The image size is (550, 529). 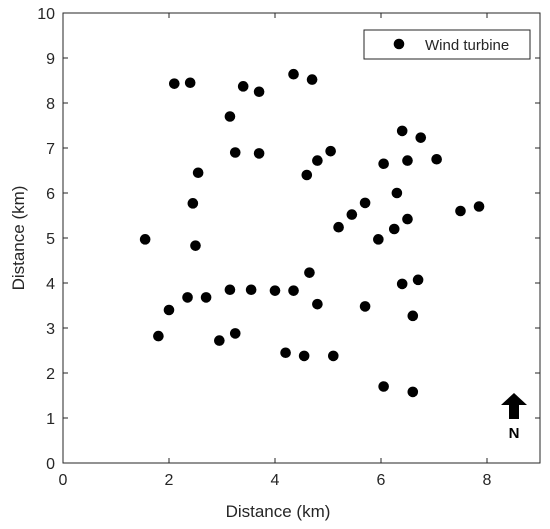 I want to click on y-tick-label: 0, so click(x=50, y=464).